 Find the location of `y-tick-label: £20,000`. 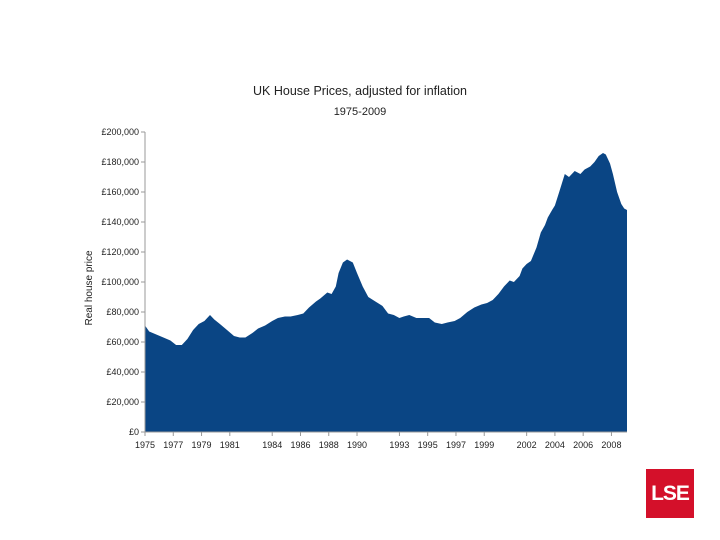

y-tick-label: £20,000 is located at coordinates (122, 402).